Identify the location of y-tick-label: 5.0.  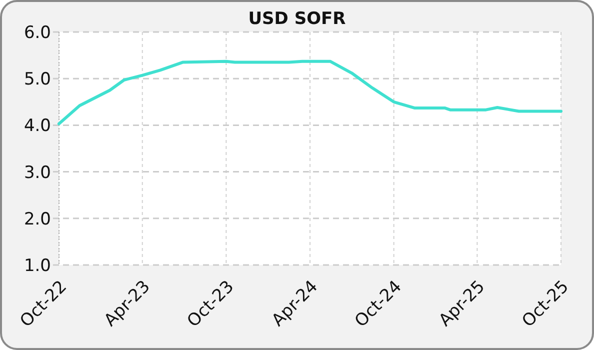
(37, 80).